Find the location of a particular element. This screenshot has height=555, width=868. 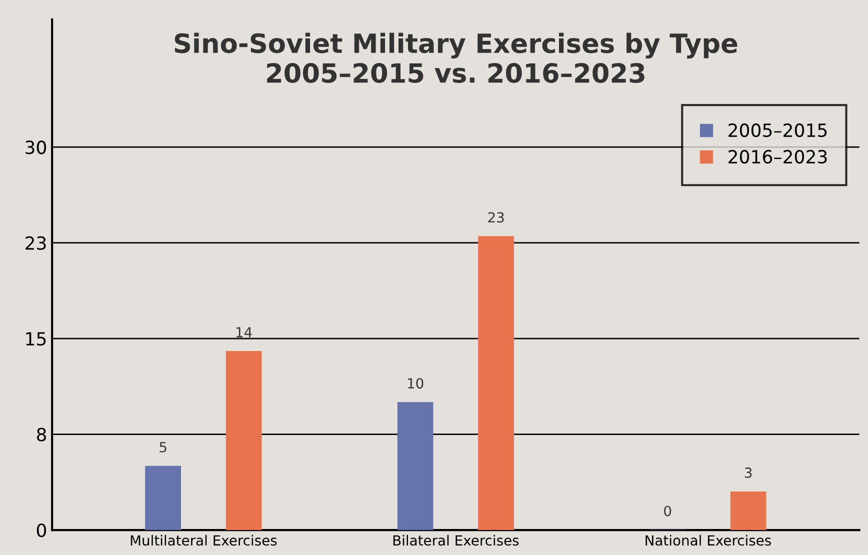

y-tick-label: 15 is located at coordinates (36, 339).